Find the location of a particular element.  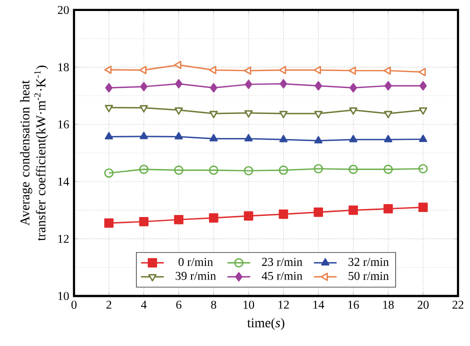

x-tick-label: 16 is located at coordinates (353, 304).